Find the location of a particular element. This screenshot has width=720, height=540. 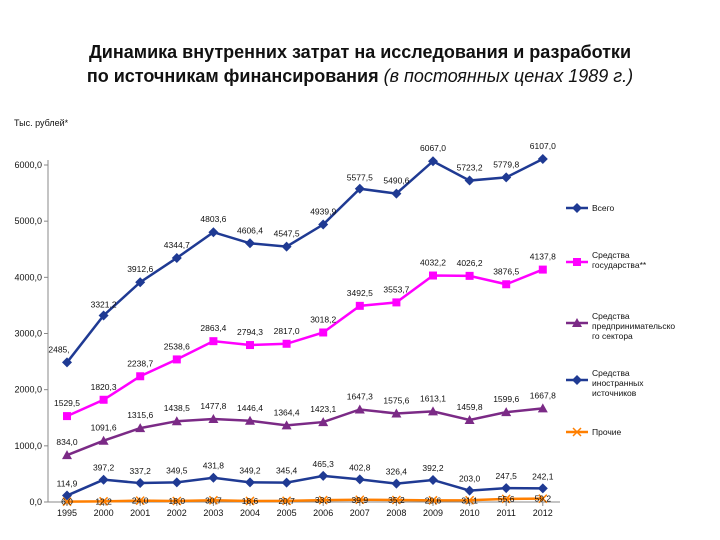

y-tick-label: 5000,0 is located at coordinates (28, 221).